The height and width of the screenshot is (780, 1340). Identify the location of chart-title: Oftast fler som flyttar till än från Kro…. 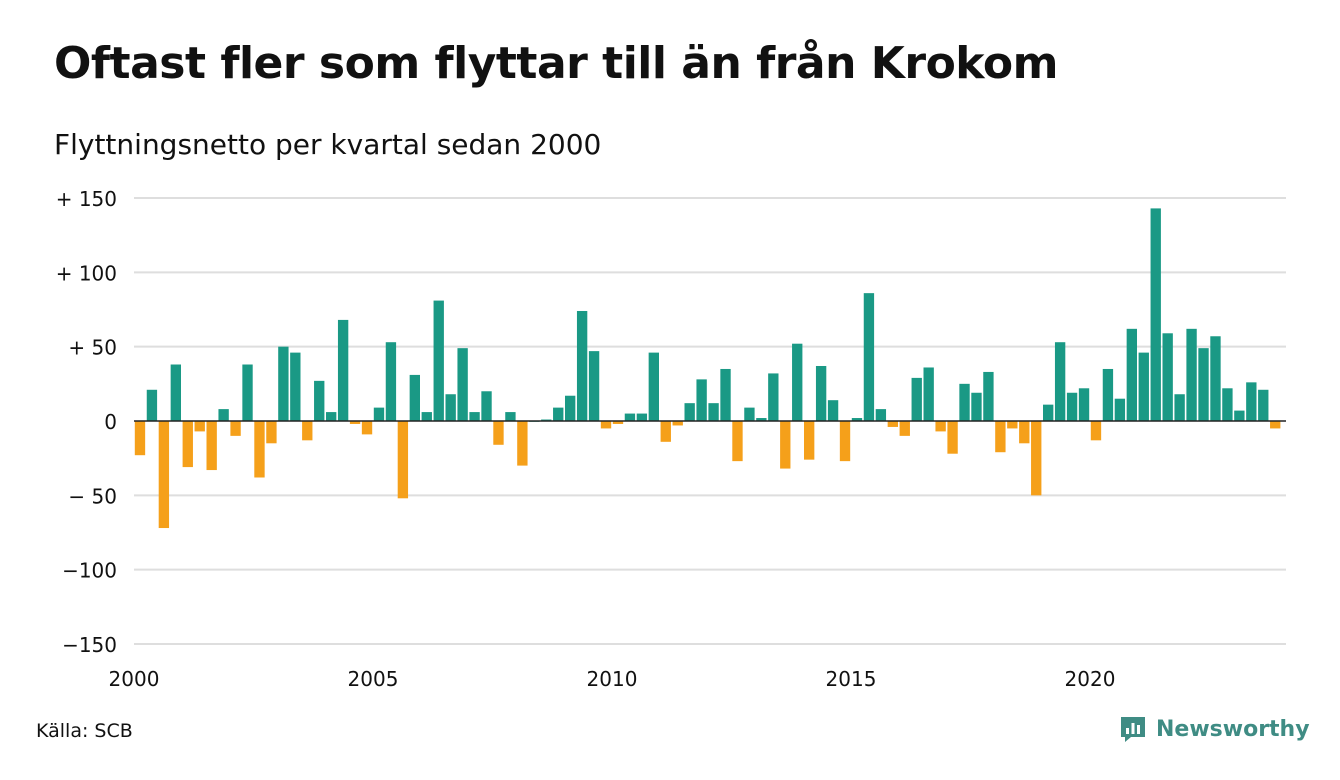
(556, 63).